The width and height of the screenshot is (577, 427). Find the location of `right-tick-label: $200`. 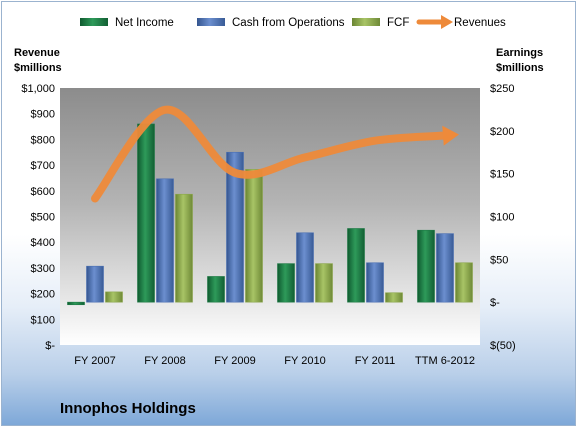

right-tick-label: $200 is located at coordinates (502, 132).